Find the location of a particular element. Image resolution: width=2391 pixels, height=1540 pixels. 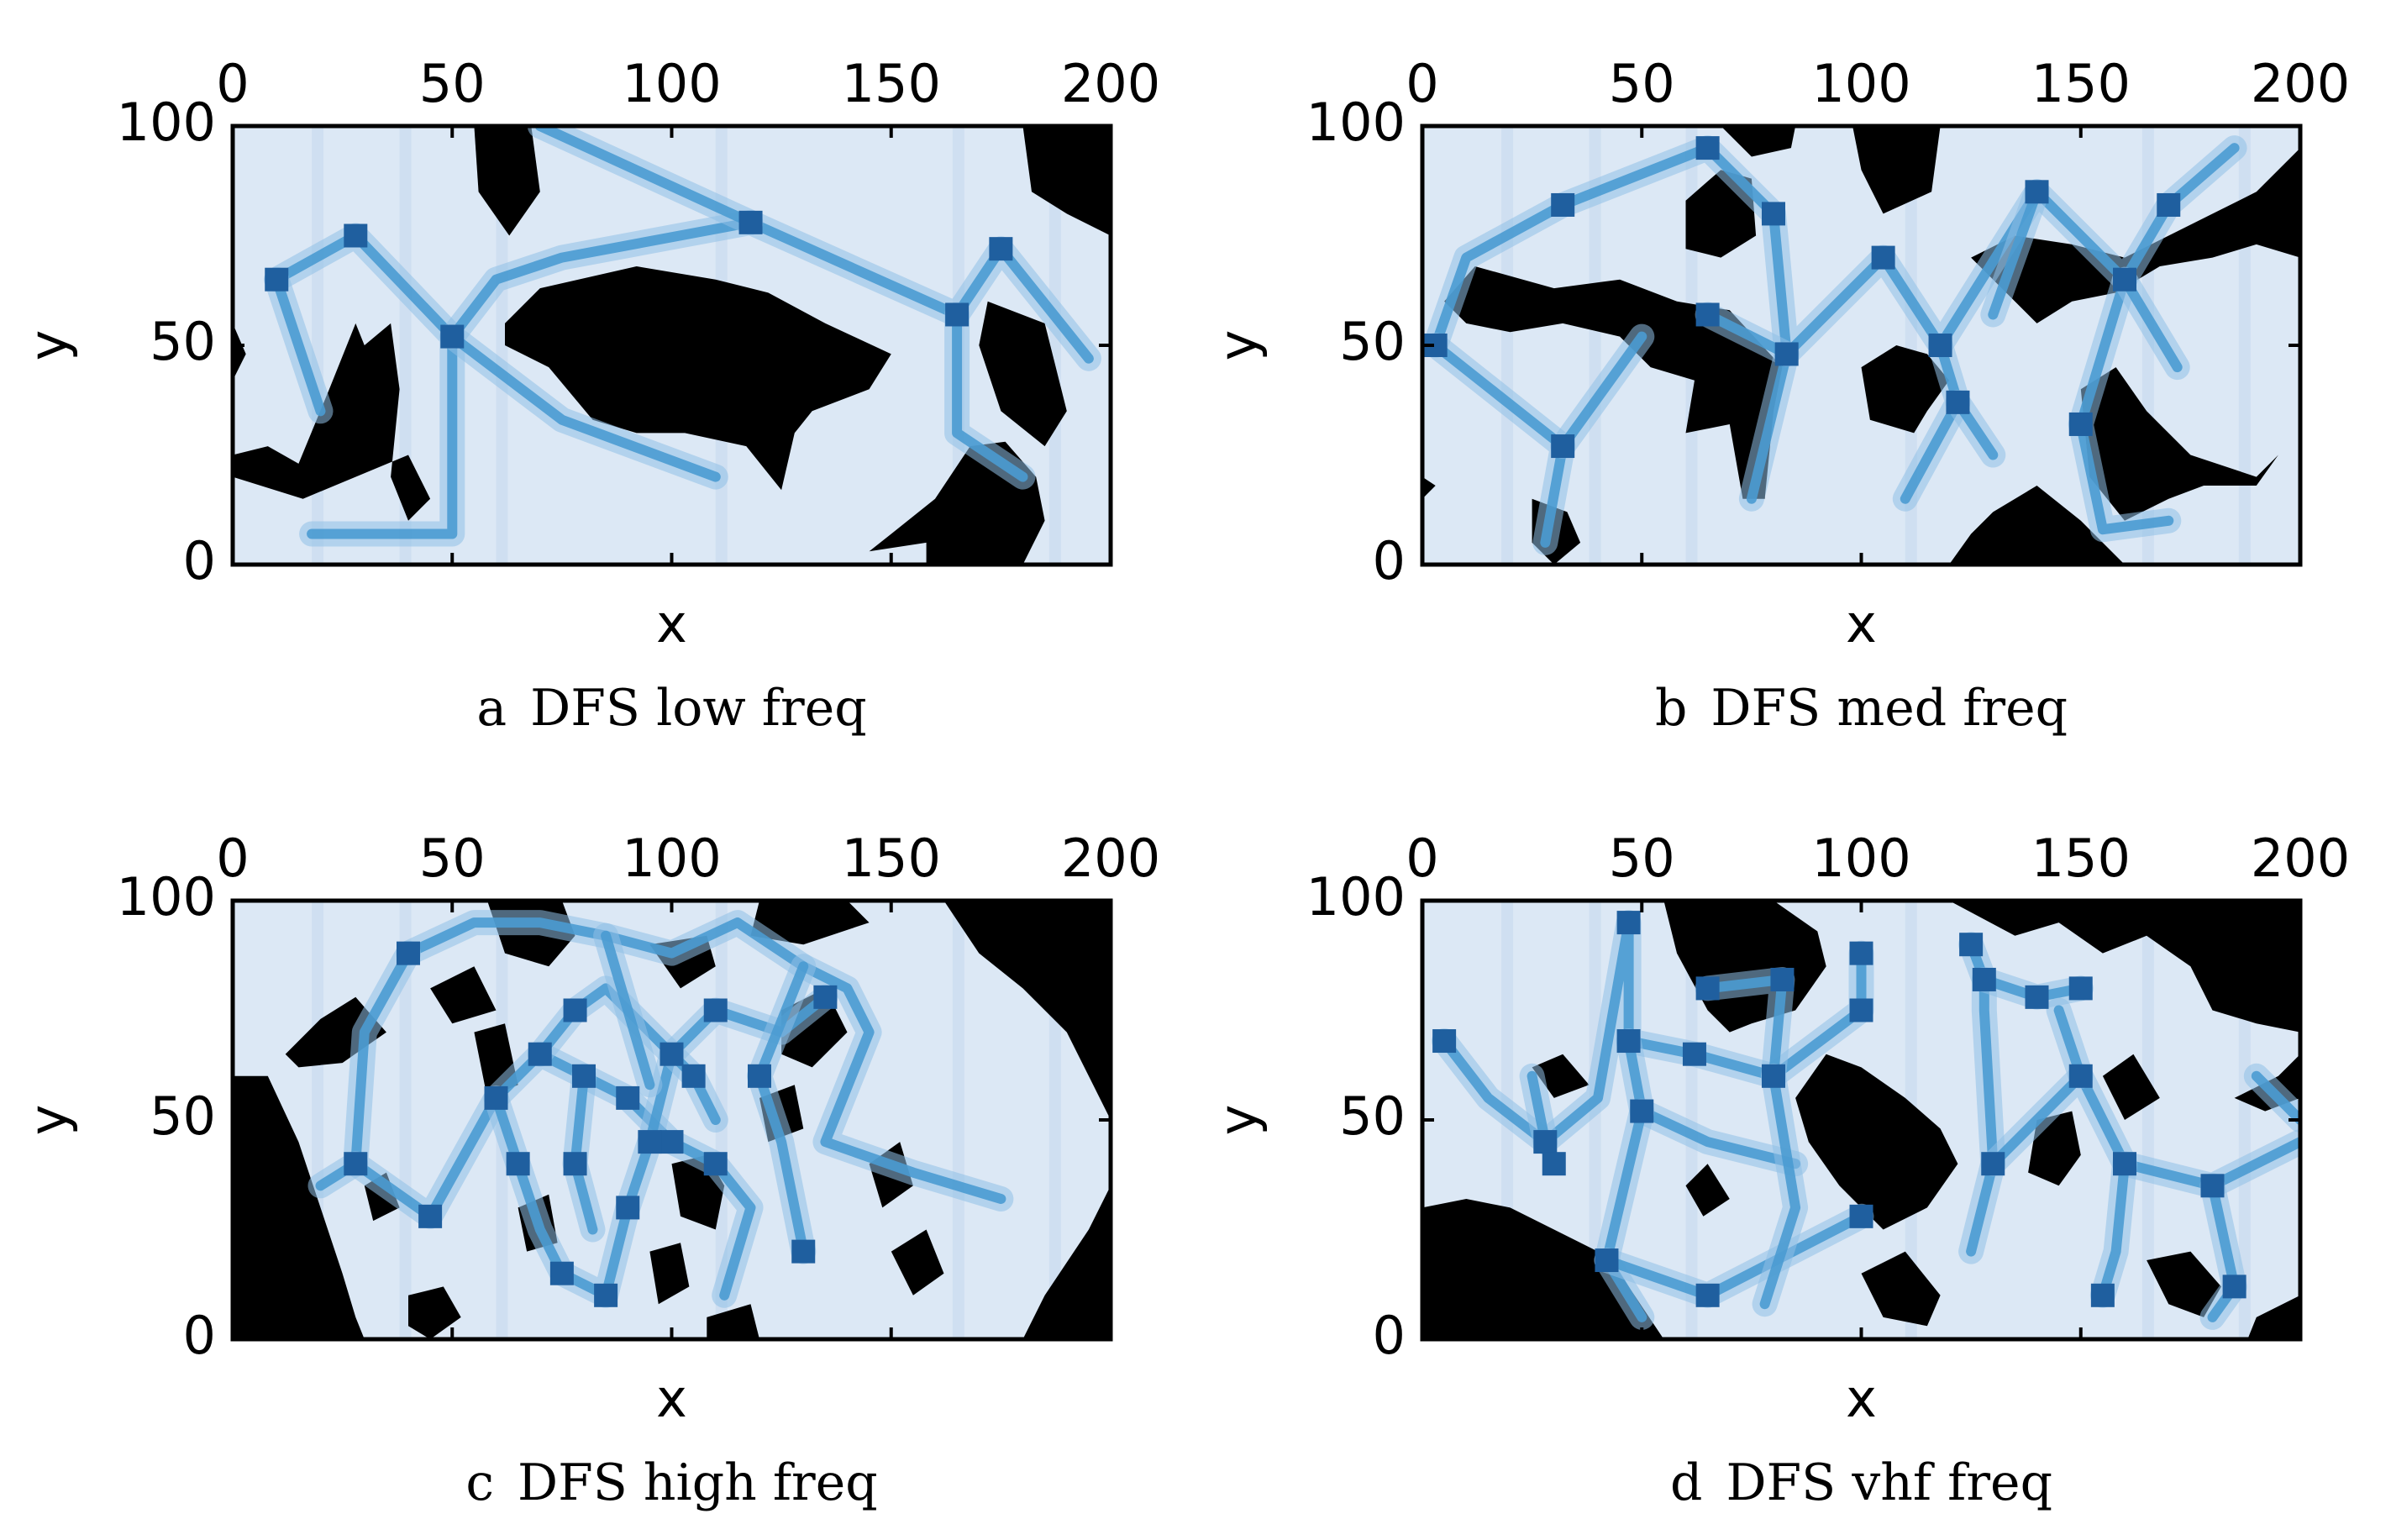

panel-caption: c DFS high freq is located at coordinates (671, 1483).